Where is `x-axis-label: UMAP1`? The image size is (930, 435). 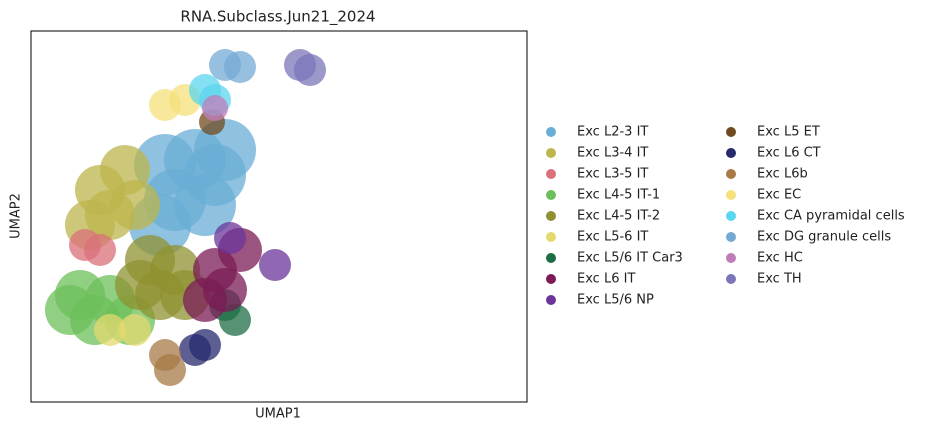
x-axis-label: UMAP1 is located at coordinates (278, 414).